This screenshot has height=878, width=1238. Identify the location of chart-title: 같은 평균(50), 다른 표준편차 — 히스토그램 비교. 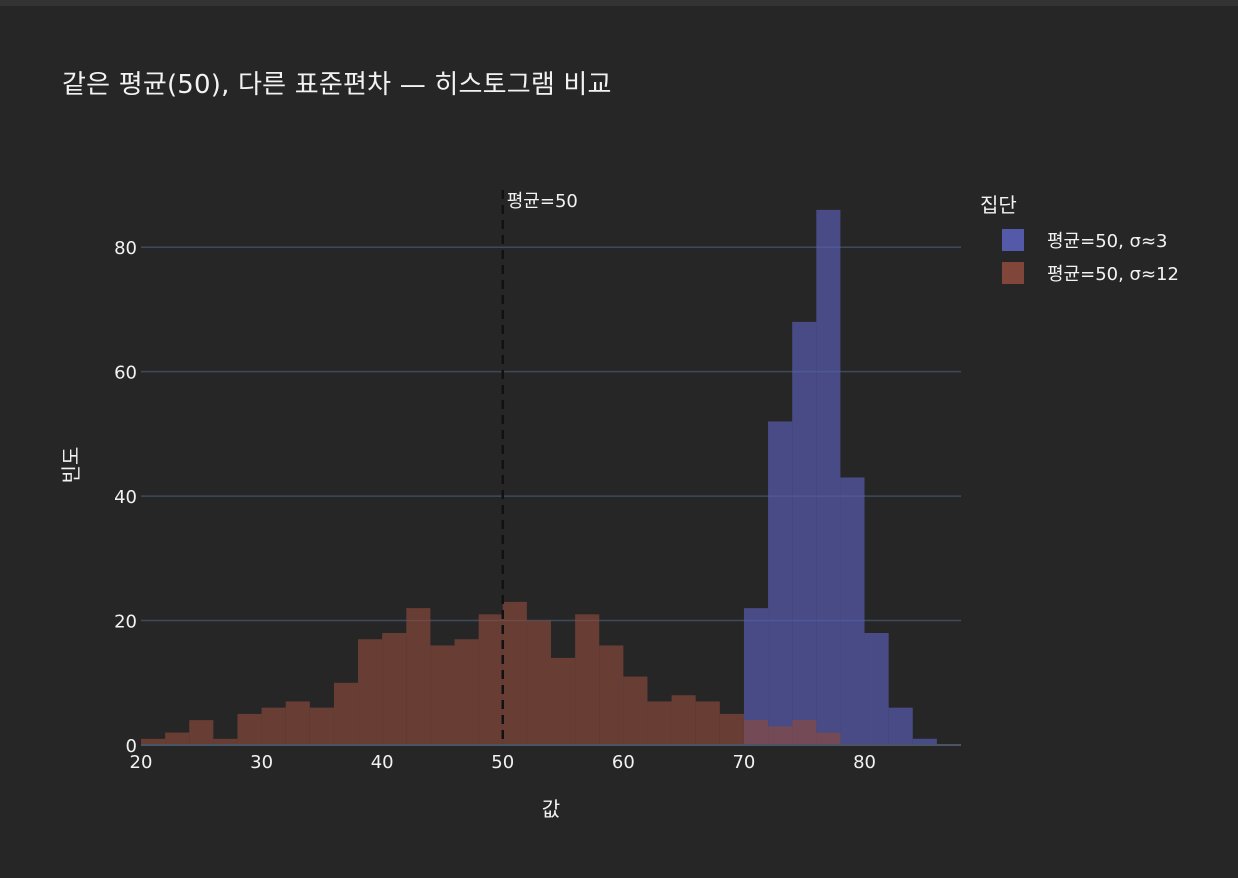
(337, 85).